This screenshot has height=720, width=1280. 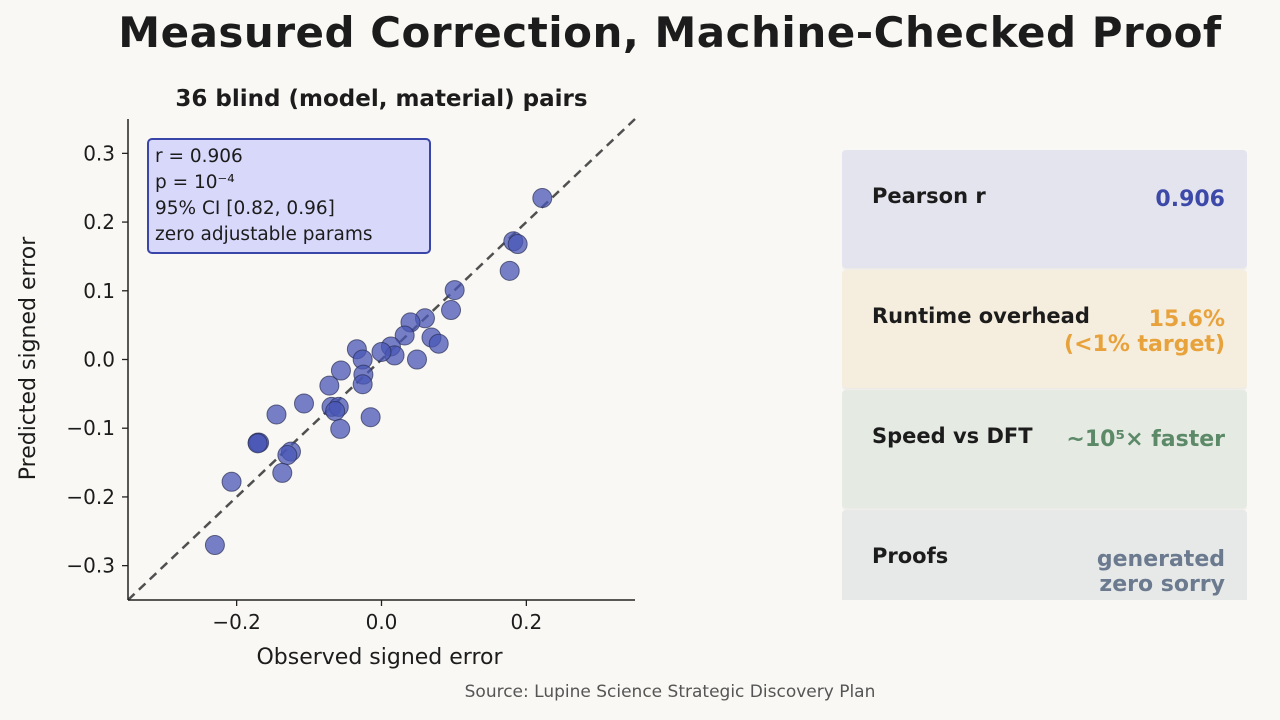 What do you see at coordinates (99, 360) in the screenshot?
I see `y-tick-label: 0.0` at bounding box center [99, 360].